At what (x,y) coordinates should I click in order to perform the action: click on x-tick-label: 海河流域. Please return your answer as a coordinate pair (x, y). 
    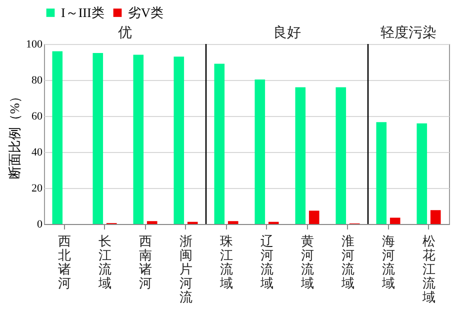
    Looking at the image, I should click on (387, 262).